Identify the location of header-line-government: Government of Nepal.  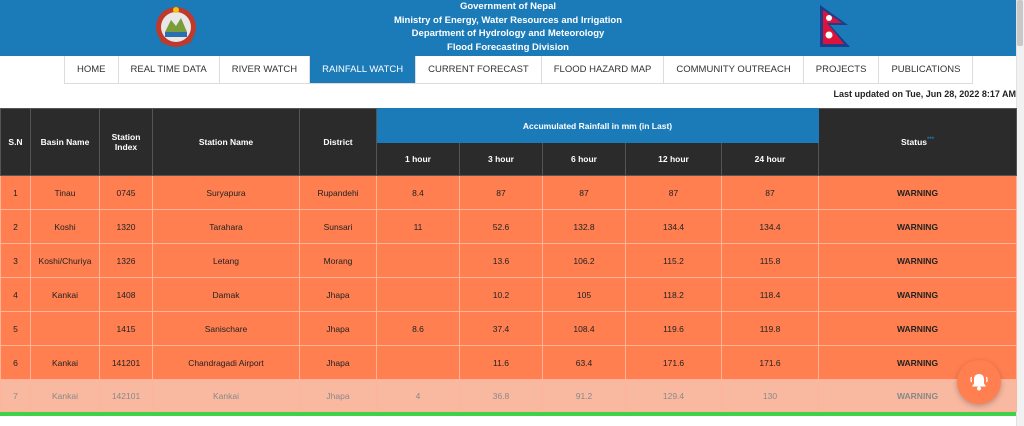
(508, 6).